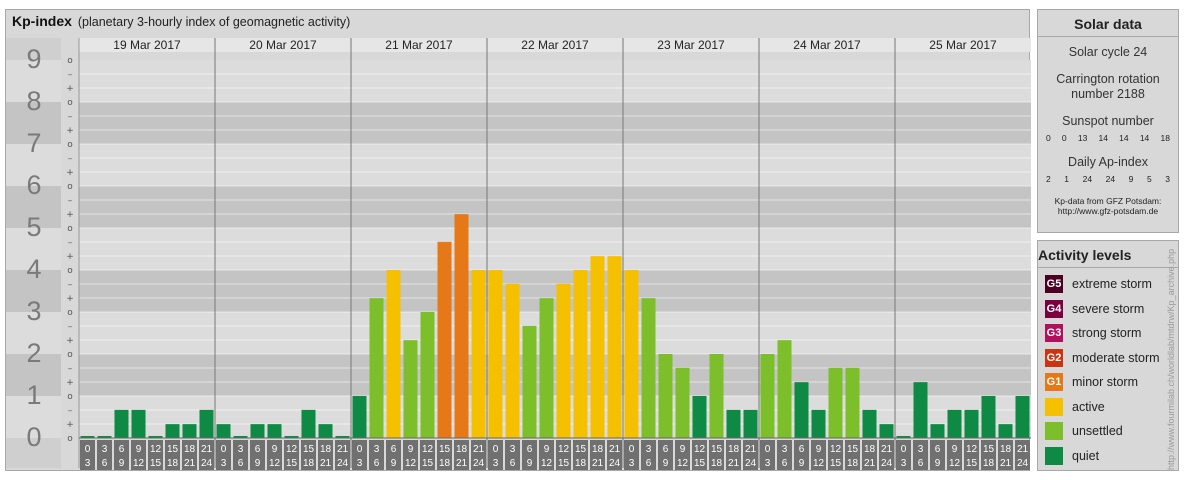 Image resolution: width=1184 pixels, height=480 pixels. I want to click on solar-data-title: Solar data, so click(1108, 23).